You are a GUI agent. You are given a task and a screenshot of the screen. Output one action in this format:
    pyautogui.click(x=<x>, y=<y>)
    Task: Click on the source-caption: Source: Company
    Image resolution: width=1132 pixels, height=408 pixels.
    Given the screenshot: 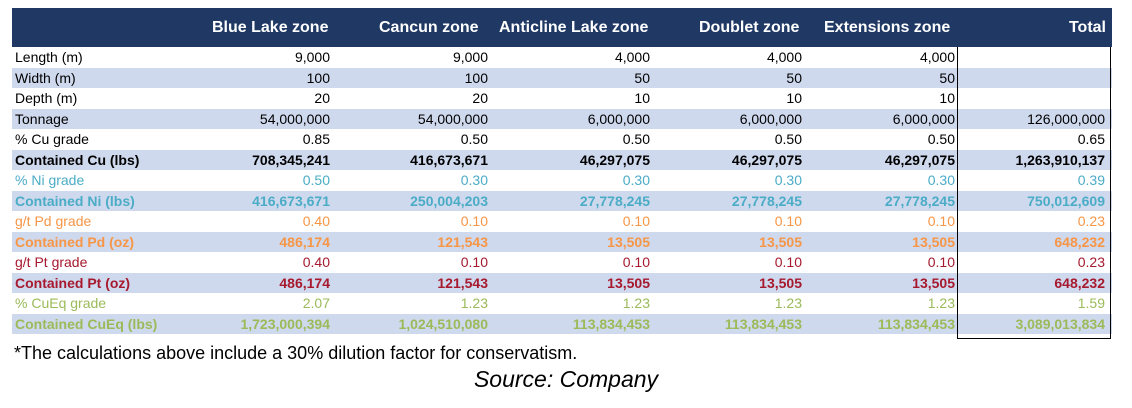 What is the action you would take?
    pyautogui.click(x=566, y=379)
    